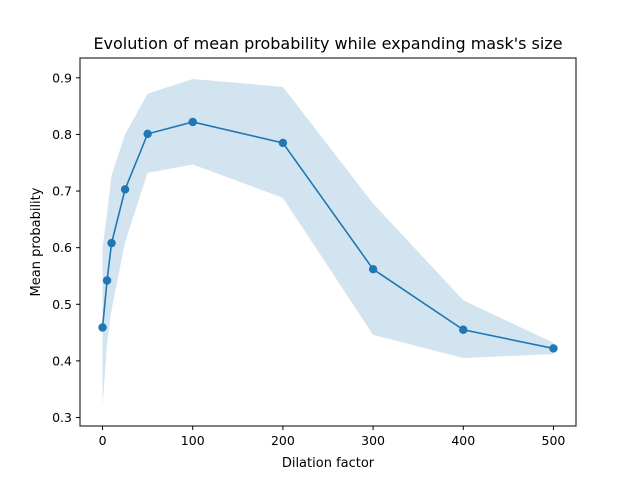  I want to click on y-tick-label: 0.9, so click(62, 77).